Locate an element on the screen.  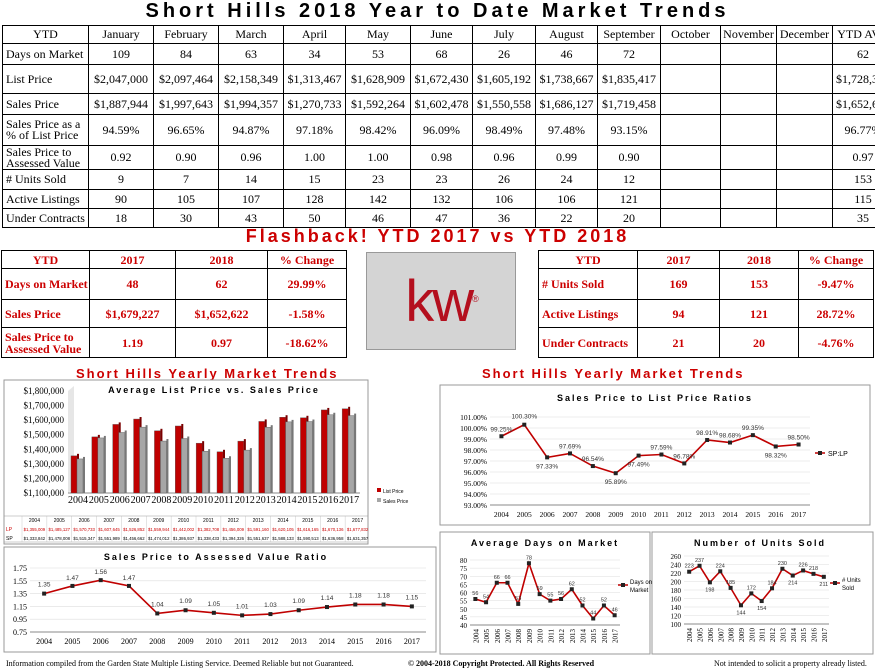
compare-row: Under Contracts 21 20 -4.76% is located at coordinates (706, 342).